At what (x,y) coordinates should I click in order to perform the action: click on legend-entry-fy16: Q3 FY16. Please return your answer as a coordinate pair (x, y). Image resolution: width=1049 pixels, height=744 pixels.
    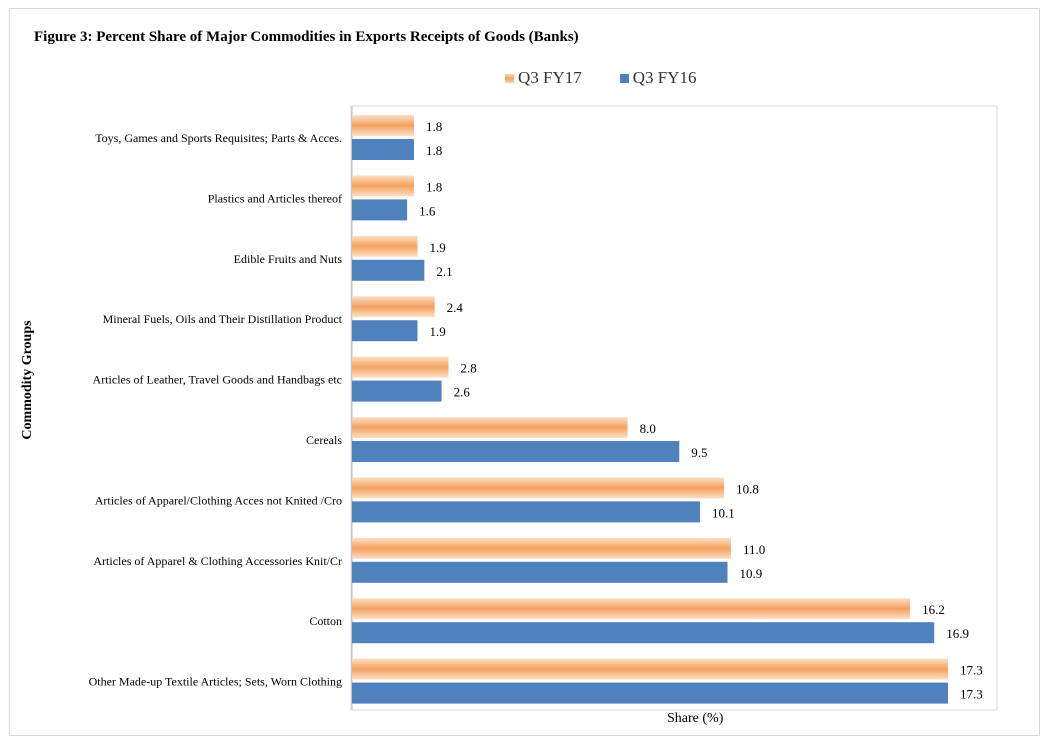
    Looking at the image, I should click on (658, 78).